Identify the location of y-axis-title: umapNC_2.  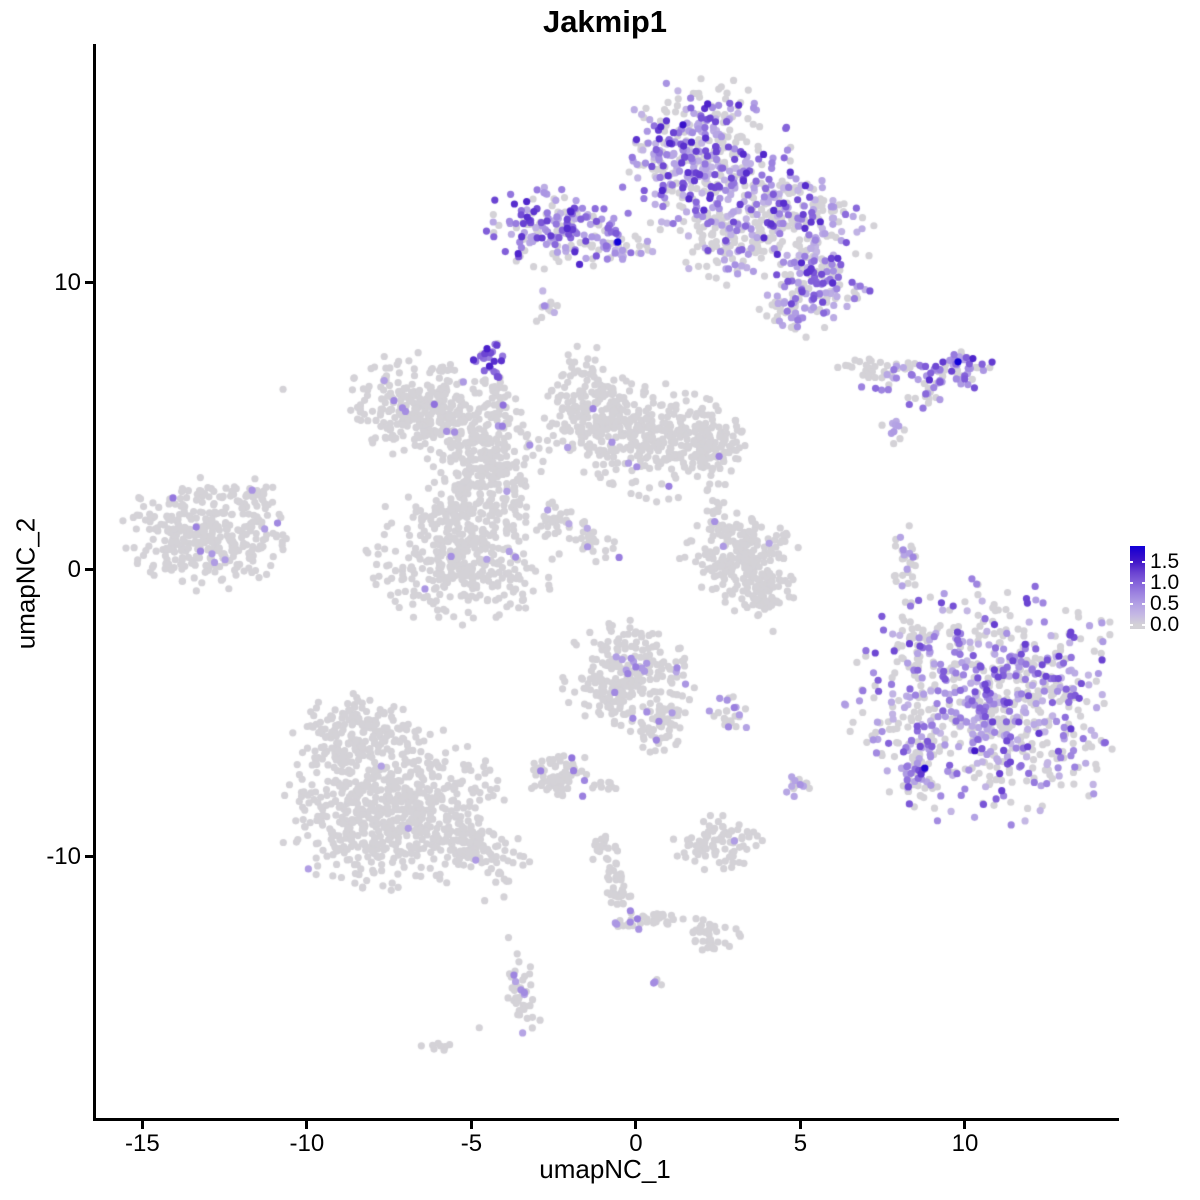
(25, 583).